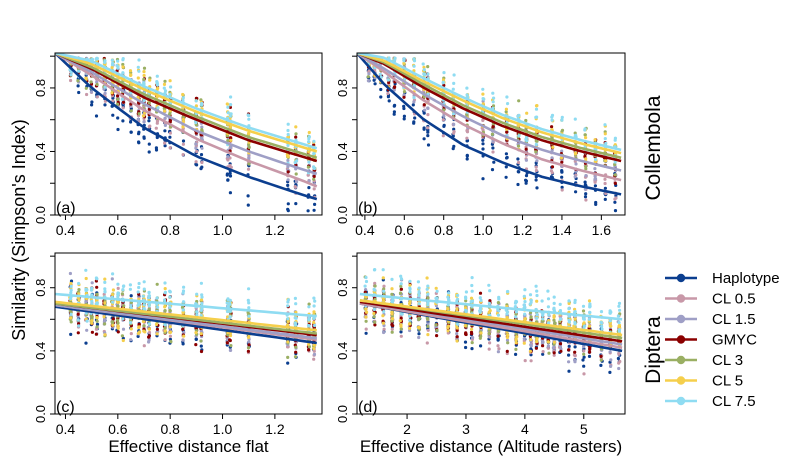 The height and width of the screenshot is (467, 787). What do you see at coordinates (365, 230) in the screenshot?
I see `x-tick-label: 0.4` at bounding box center [365, 230].